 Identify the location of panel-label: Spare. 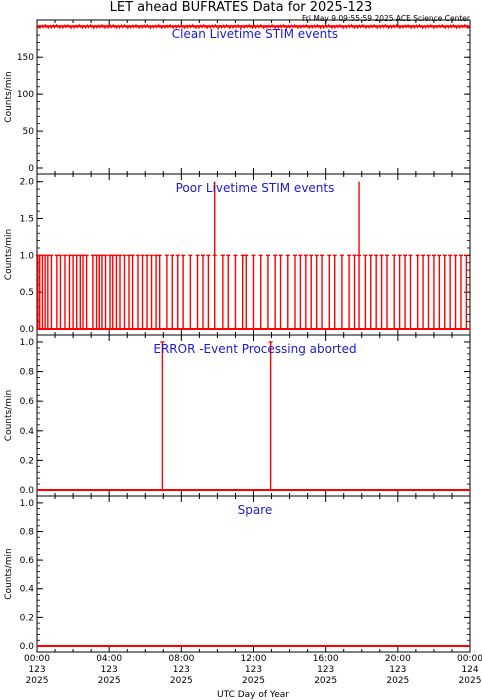
(255, 510).